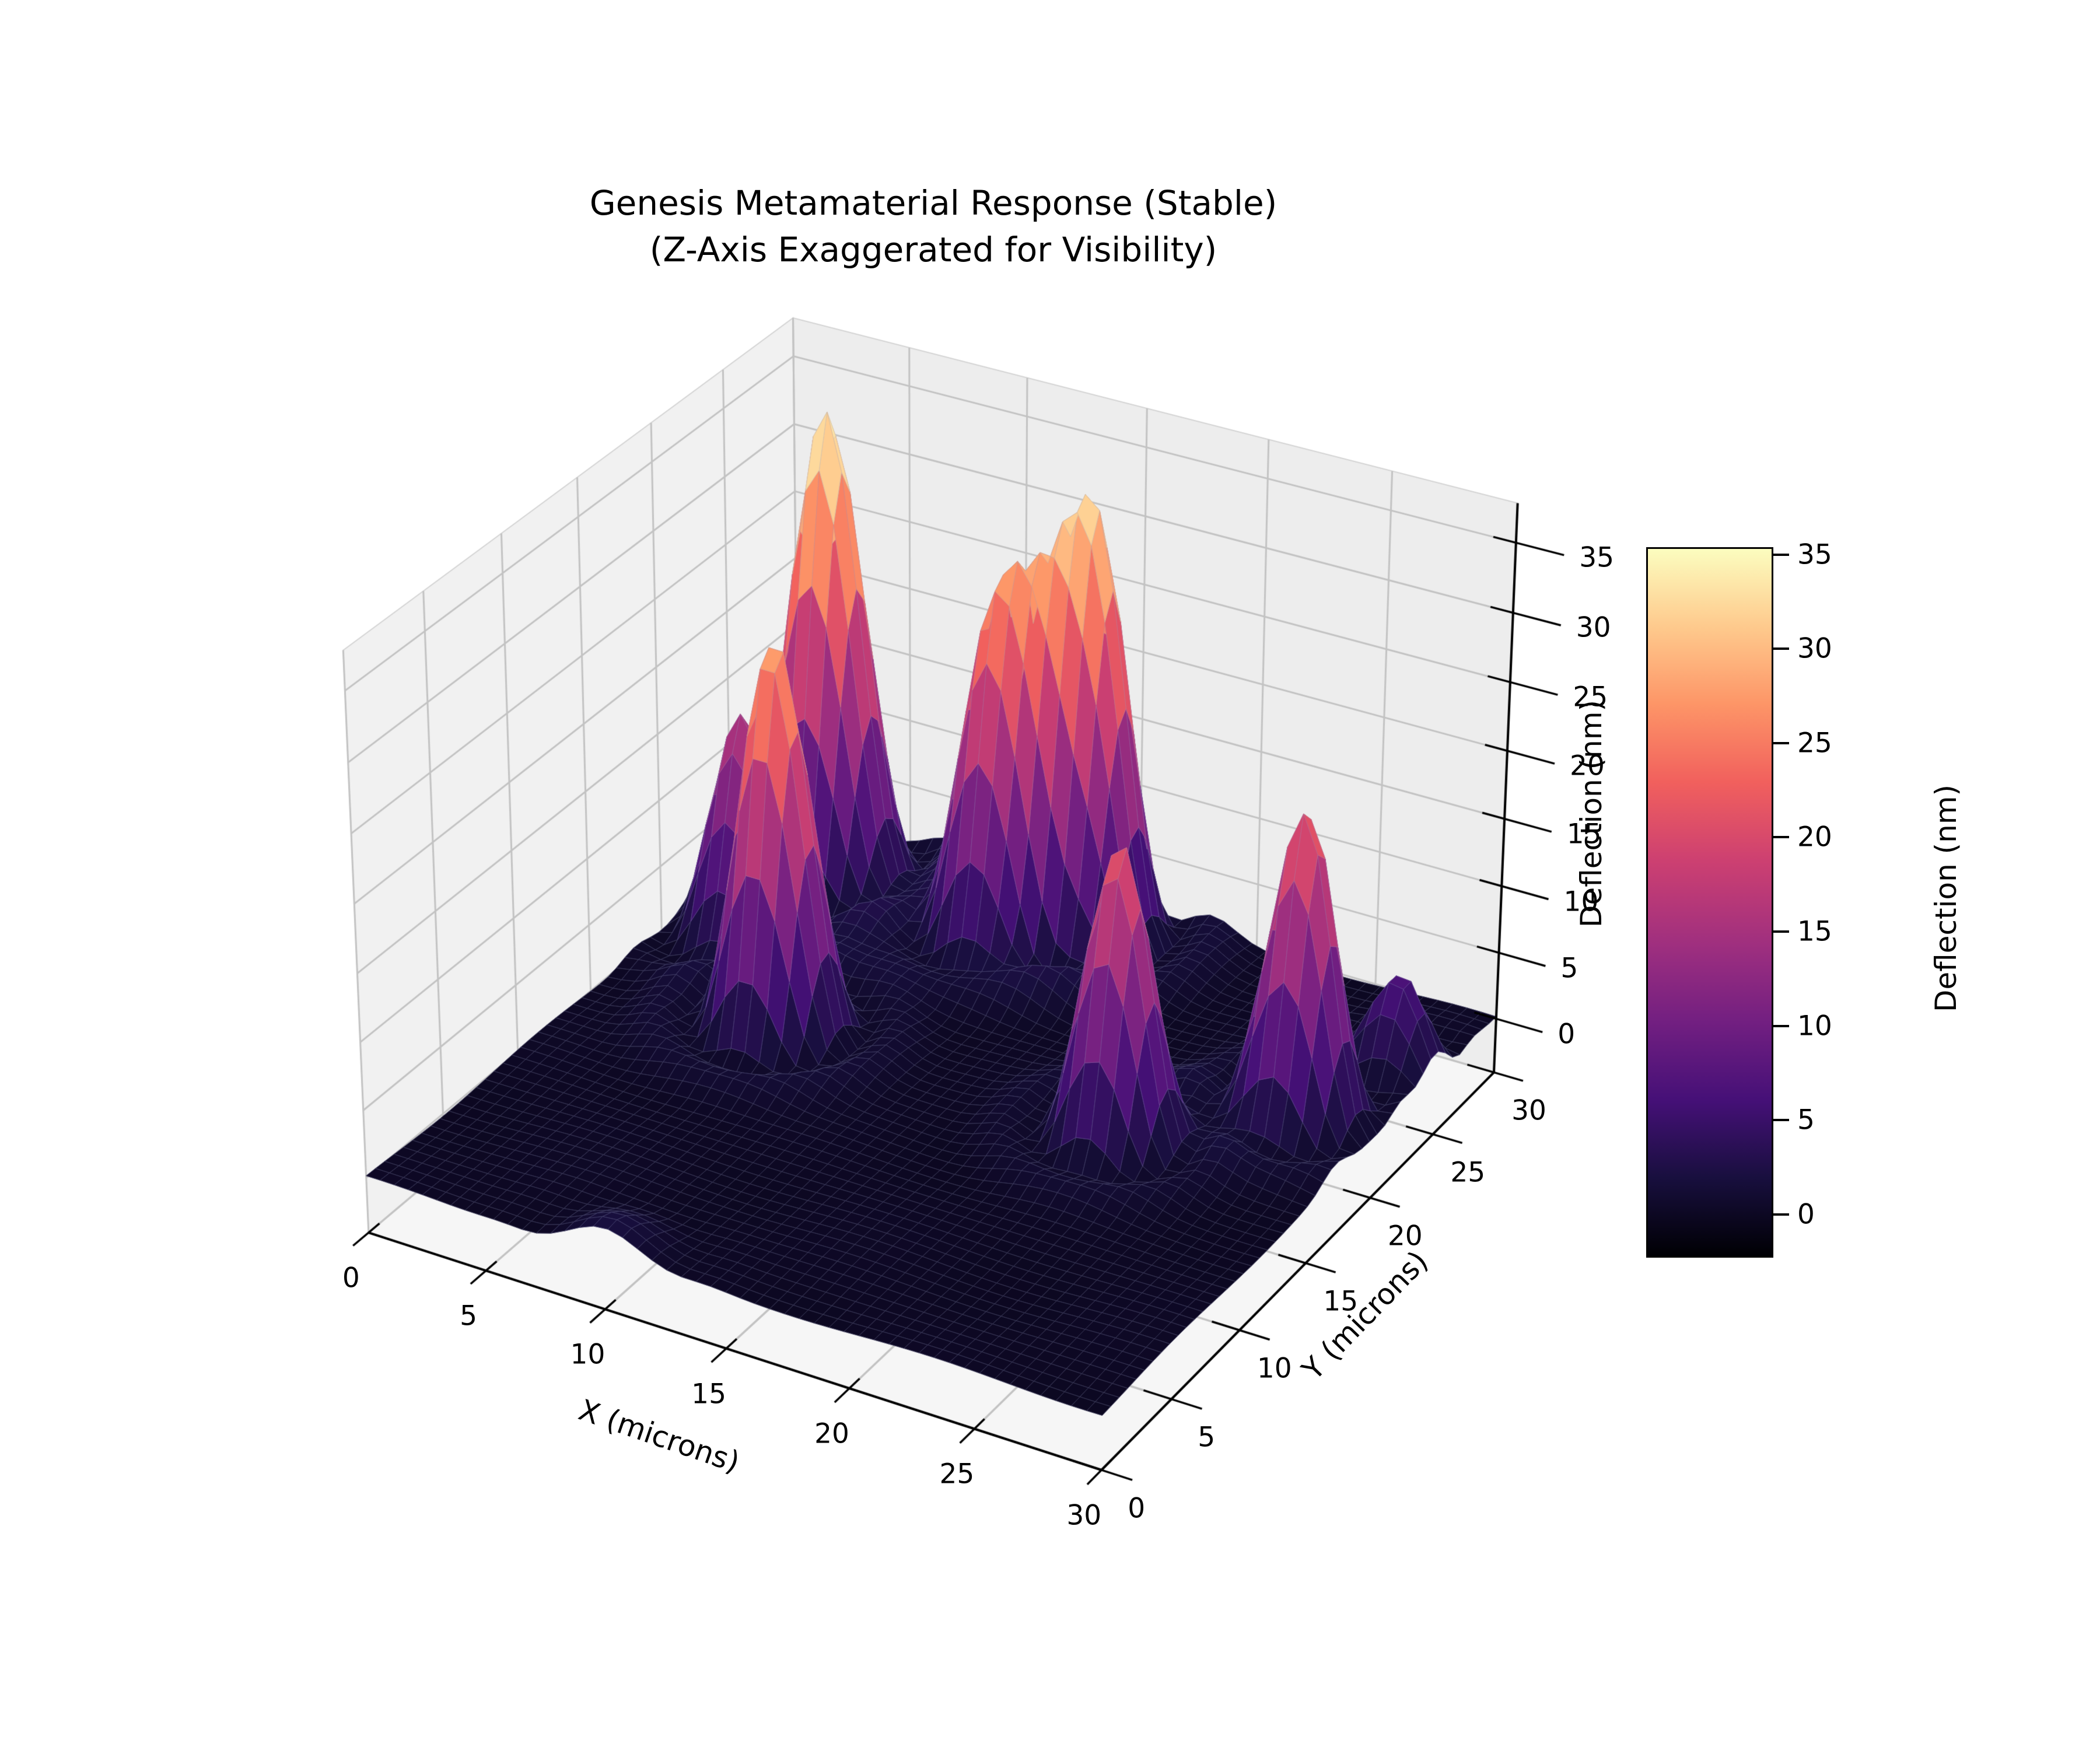 The image size is (2100, 1750). What do you see at coordinates (1468, 1172) in the screenshot?
I see `y-tick-label: 25` at bounding box center [1468, 1172].